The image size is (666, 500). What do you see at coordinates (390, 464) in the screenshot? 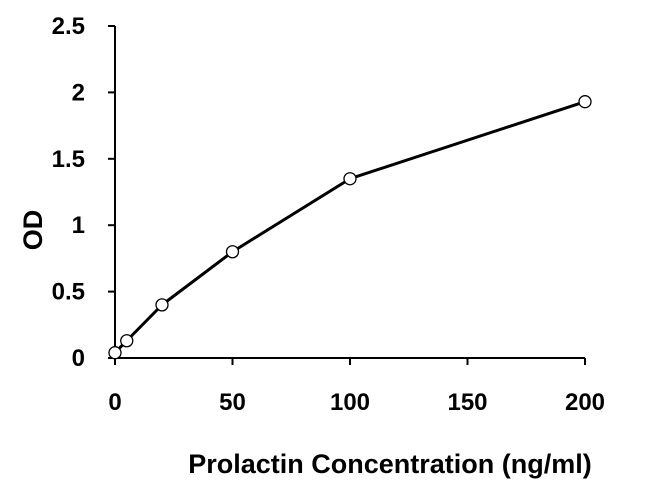
I see `x-axis-title: Prolactin Concentration (ng/ml)` at bounding box center [390, 464].